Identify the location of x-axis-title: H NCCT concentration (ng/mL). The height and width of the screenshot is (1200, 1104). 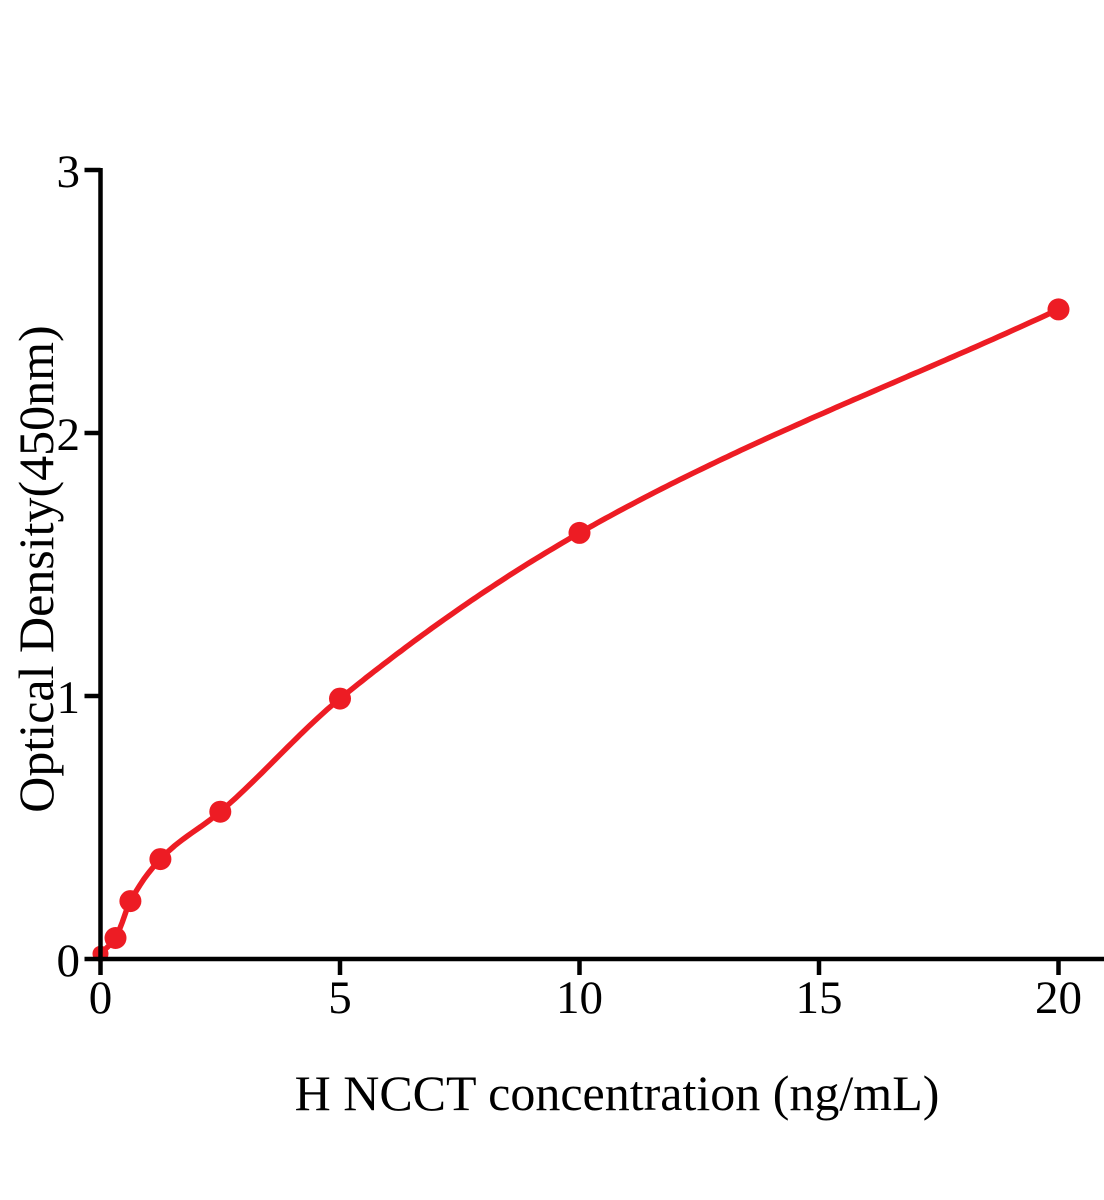
(617, 1093).